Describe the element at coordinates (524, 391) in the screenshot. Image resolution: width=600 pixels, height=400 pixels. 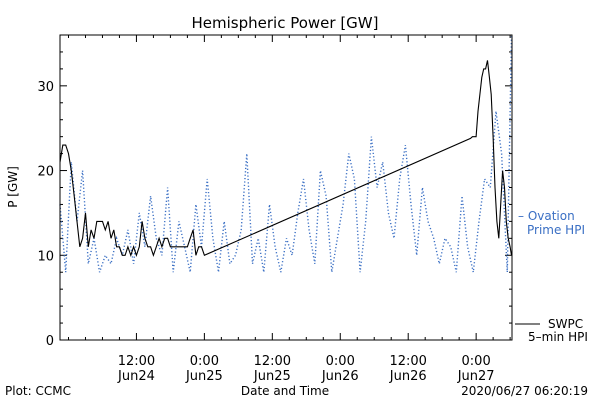
I see `plot-timestamp: 2020/06/27 06:20:19` at that location.